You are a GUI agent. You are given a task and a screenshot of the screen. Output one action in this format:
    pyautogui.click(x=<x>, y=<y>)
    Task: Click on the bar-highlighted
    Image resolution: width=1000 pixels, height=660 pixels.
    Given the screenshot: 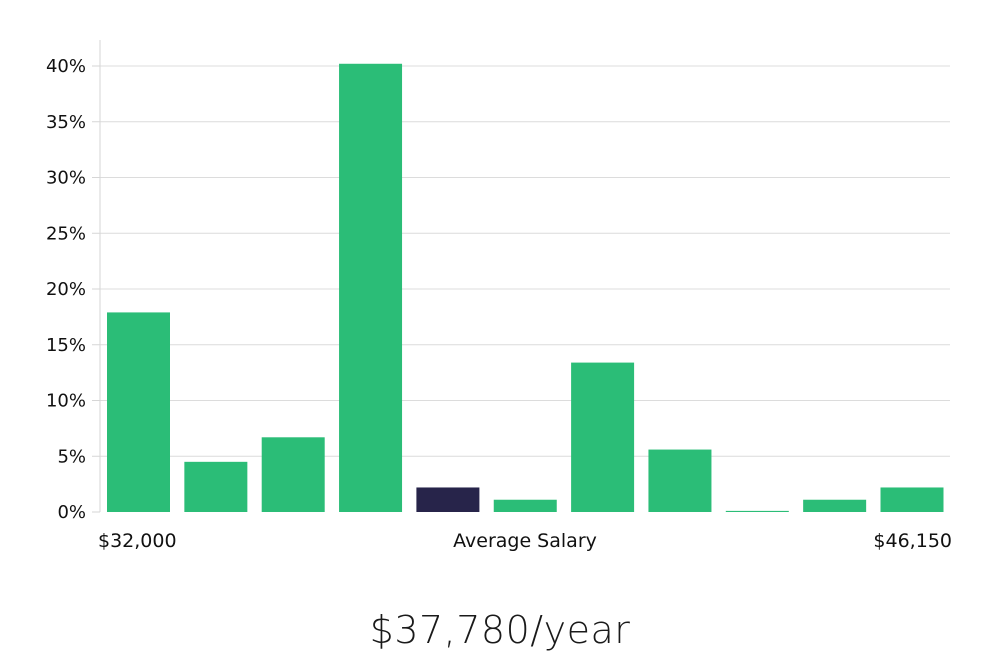 What is the action you would take?
    pyautogui.click(x=448, y=499)
    